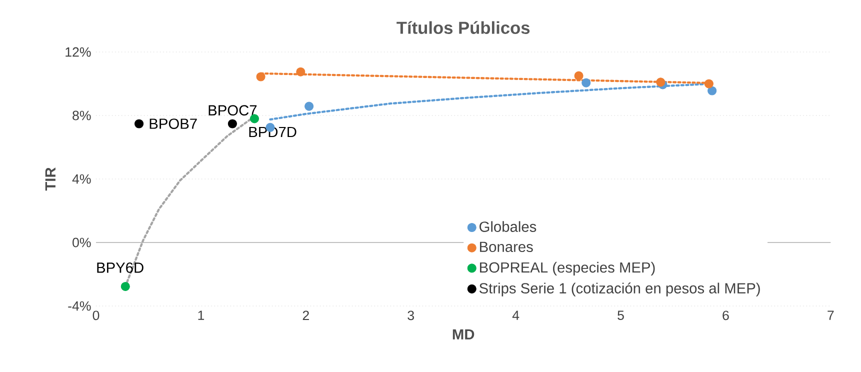 This screenshot has height=372, width=861. What do you see at coordinates (463, 334) in the screenshot?
I see `x-axis-title: MD` at bounding box center [463, 334].